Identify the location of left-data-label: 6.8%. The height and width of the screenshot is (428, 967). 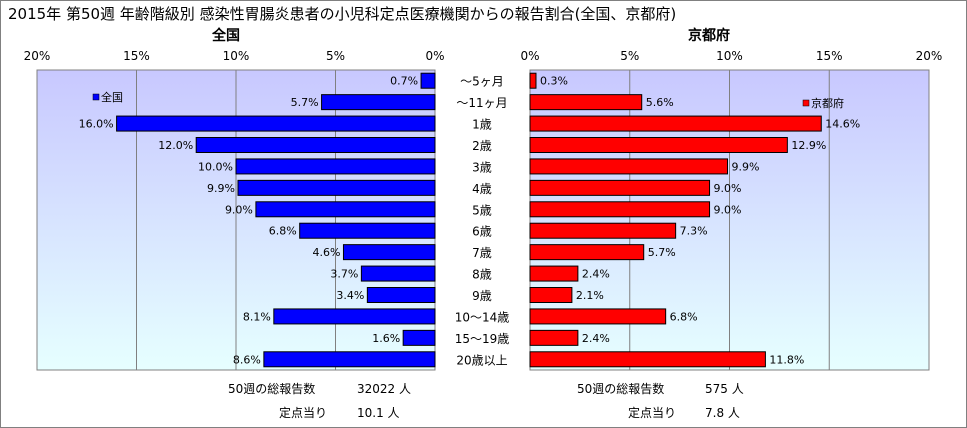
(283, 231).